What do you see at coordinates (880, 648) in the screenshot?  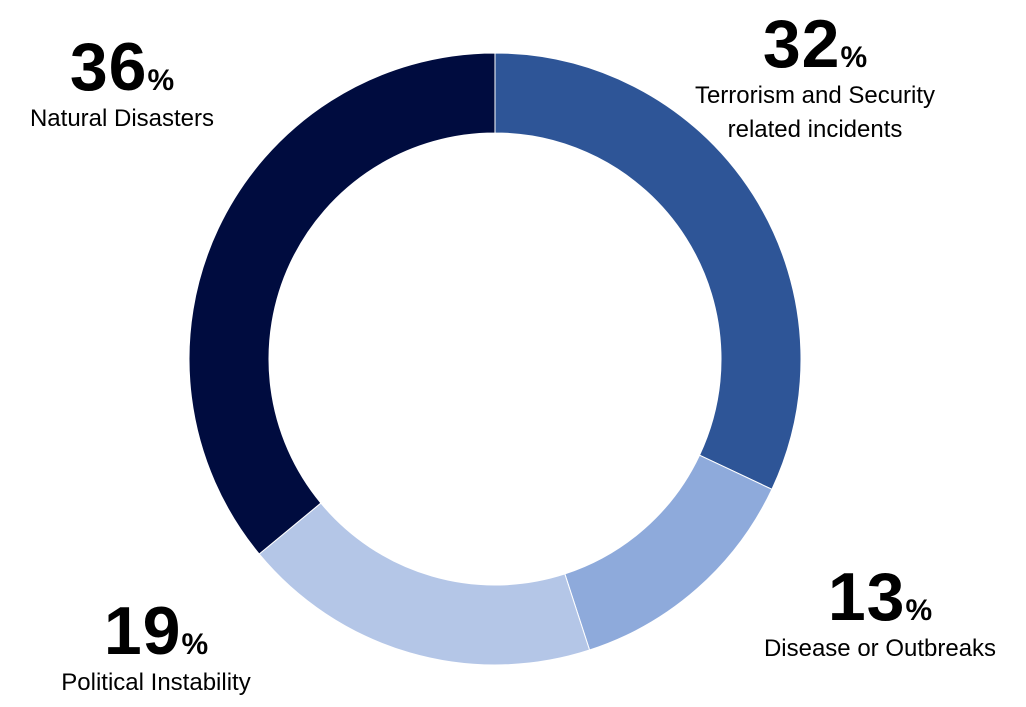 I see `category-label: Disease or Outbreaks` at bounding box center [880, 648].